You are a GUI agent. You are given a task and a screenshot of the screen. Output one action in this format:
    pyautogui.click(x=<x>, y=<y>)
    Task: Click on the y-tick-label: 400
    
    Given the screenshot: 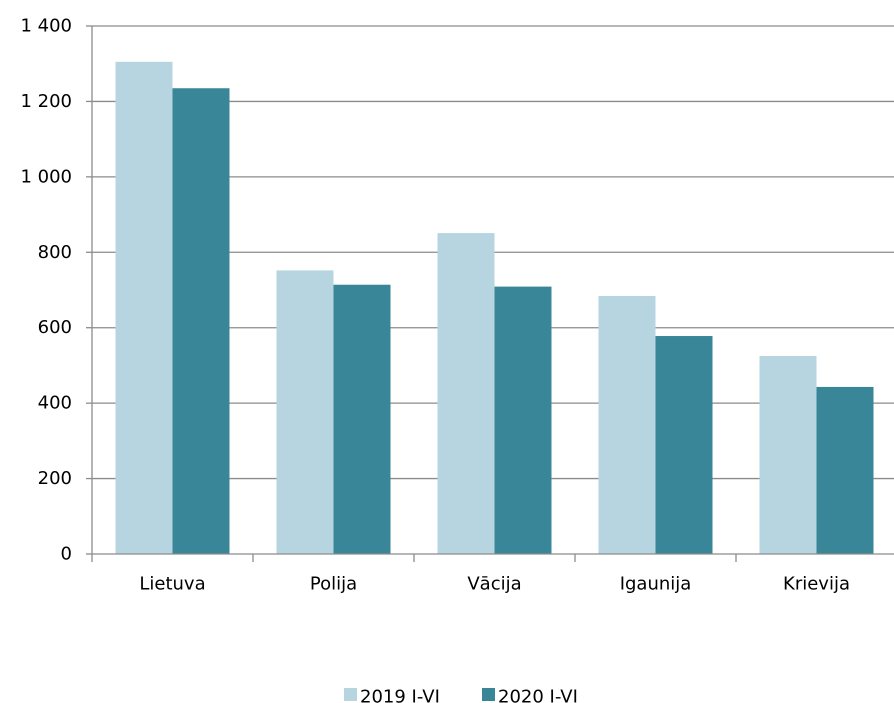 What is the action you would take?
    pyautogui.click(x=55, y=403)
    